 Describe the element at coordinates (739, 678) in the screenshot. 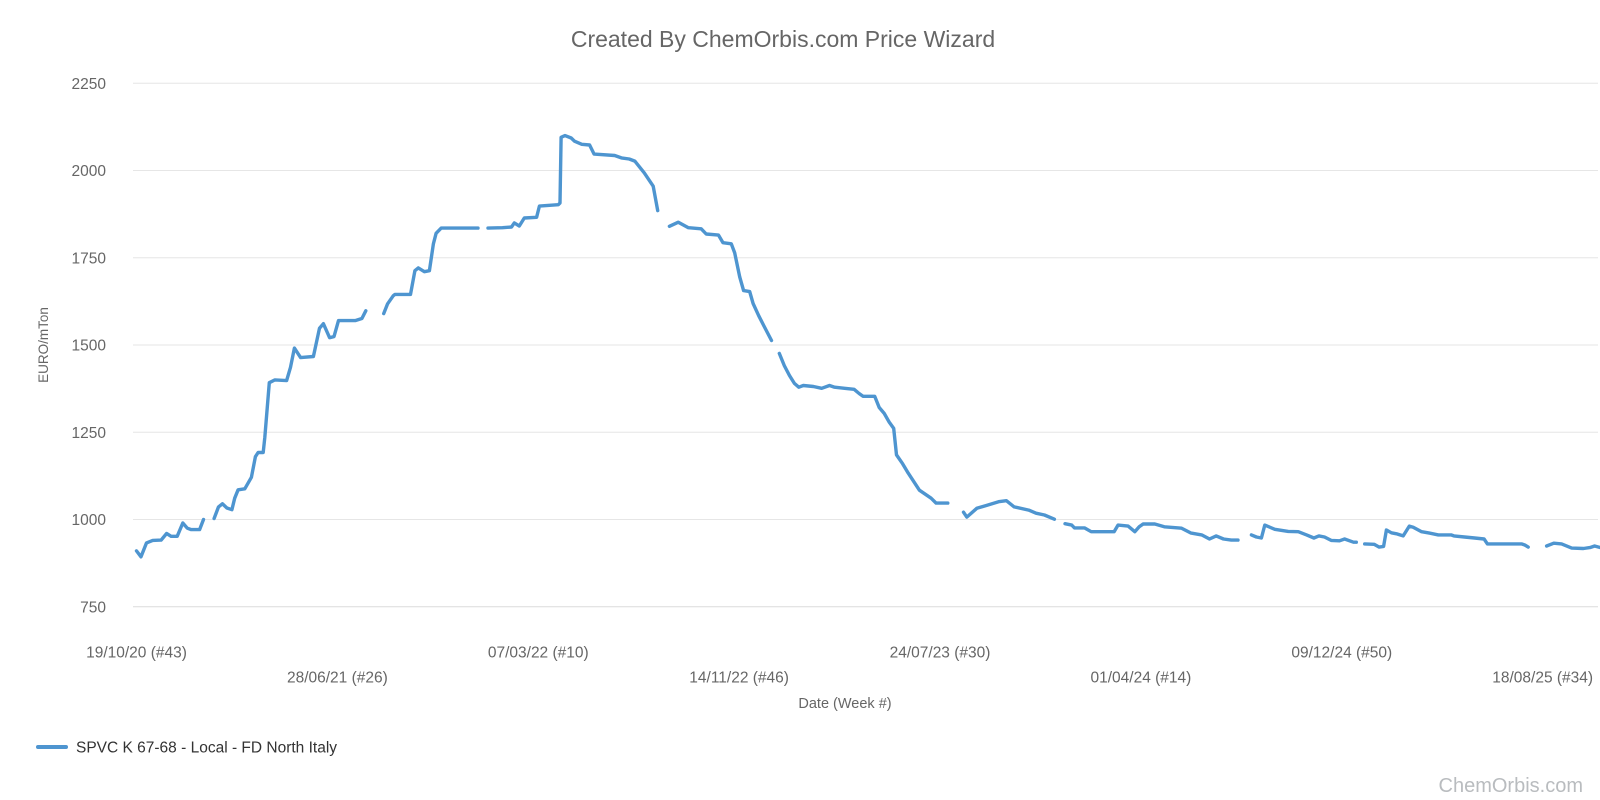

I see `x-axis-tick-label: 14/11/22 (#46)` at that location.